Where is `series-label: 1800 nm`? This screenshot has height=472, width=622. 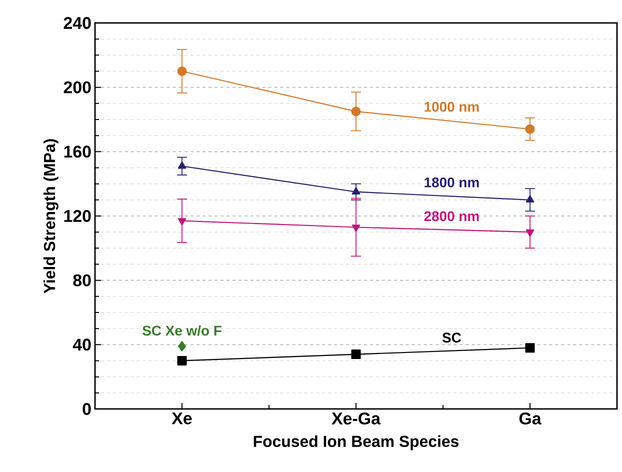 series-label: 1800 nm is located at coordinates (451, 182).